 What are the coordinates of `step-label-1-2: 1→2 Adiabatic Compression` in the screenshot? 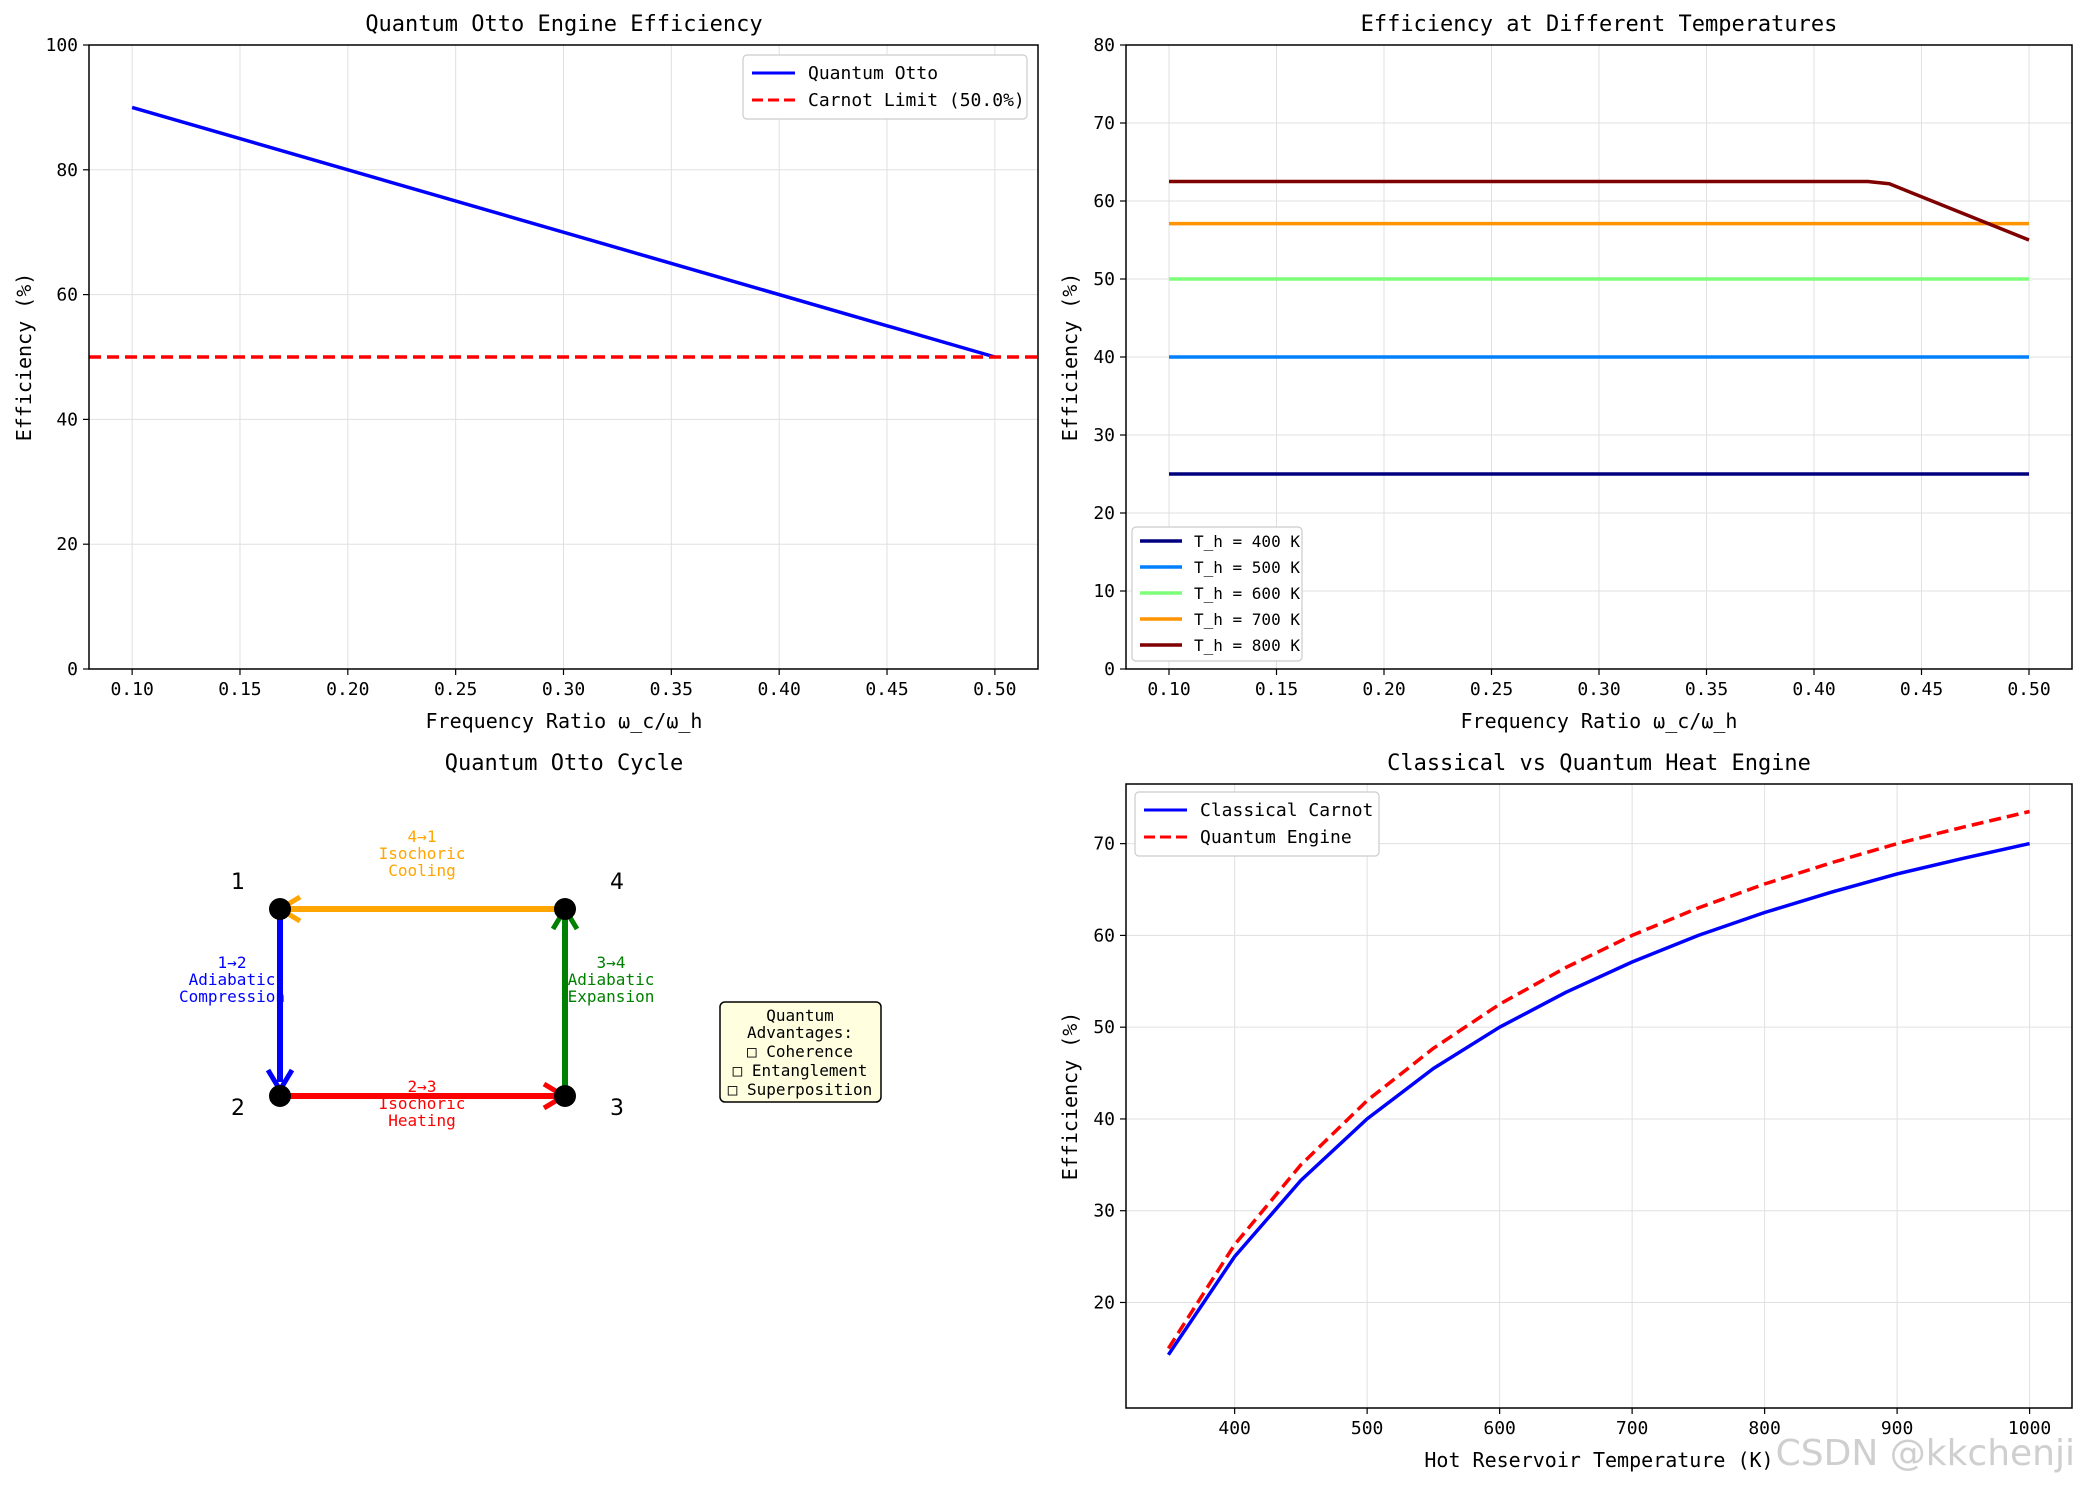 It's located at (232, 979).